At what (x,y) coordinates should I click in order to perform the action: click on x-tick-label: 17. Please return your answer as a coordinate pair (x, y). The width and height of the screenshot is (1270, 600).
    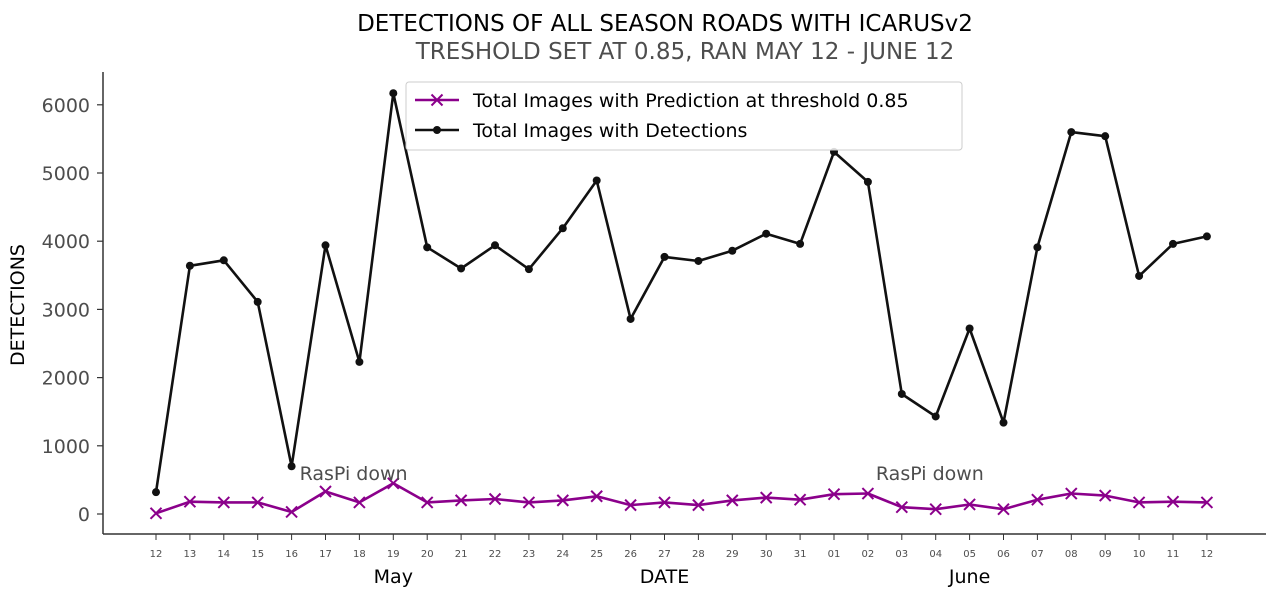
    Looking at the image, I should click on (325, 554).